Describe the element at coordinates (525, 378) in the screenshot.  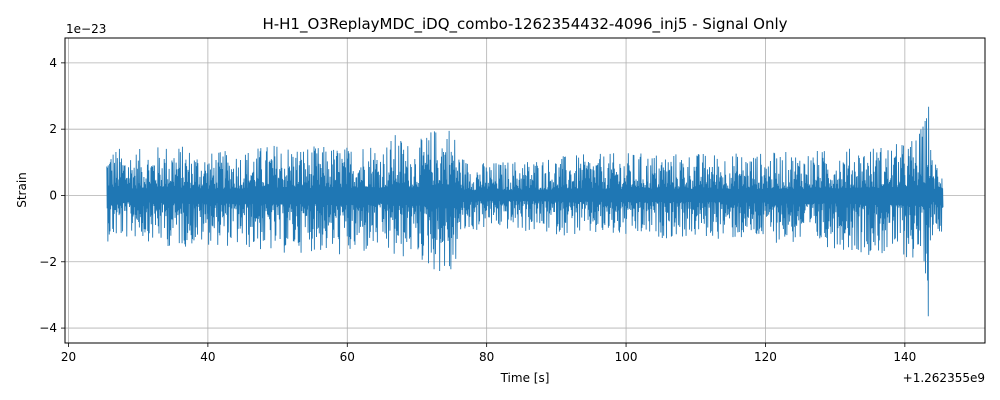
I see `x-axis-label: Time [s]` at that location.